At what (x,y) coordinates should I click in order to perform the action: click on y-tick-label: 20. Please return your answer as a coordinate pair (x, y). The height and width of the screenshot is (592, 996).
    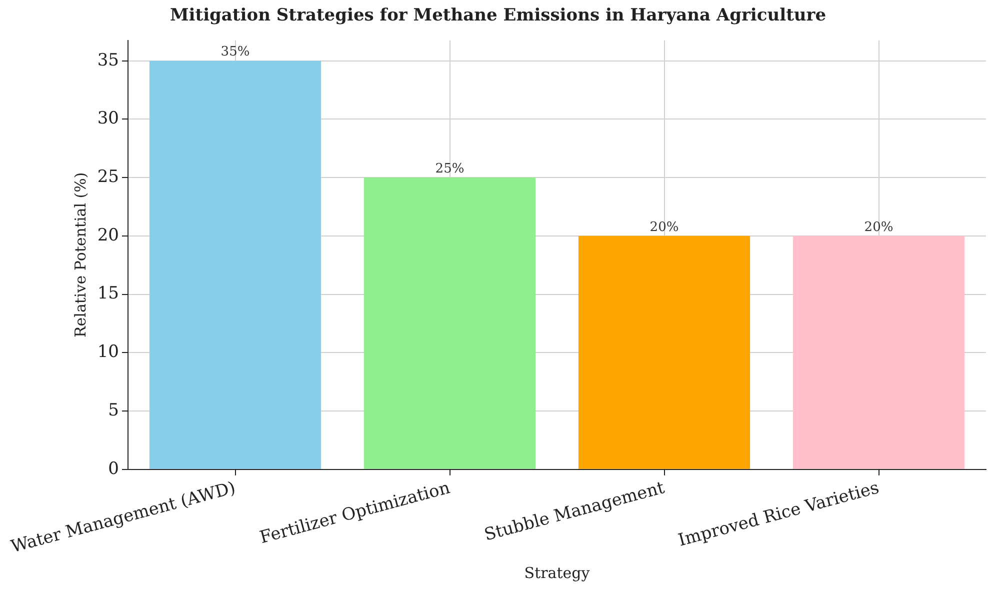
    Looking at the image, I should click on (108, 235).